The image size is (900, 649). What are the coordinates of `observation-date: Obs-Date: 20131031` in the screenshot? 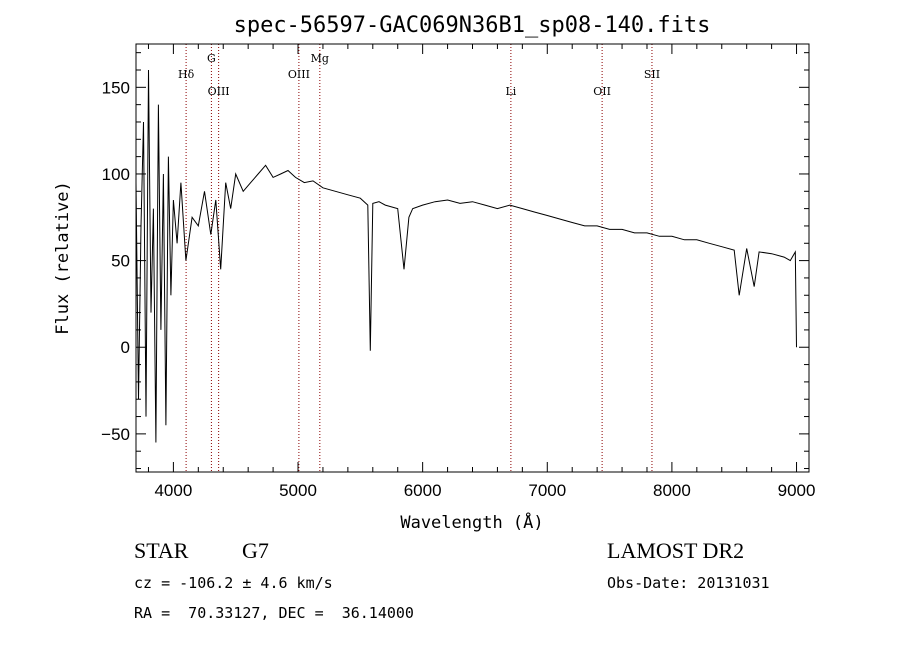 It's located at (688, 583).